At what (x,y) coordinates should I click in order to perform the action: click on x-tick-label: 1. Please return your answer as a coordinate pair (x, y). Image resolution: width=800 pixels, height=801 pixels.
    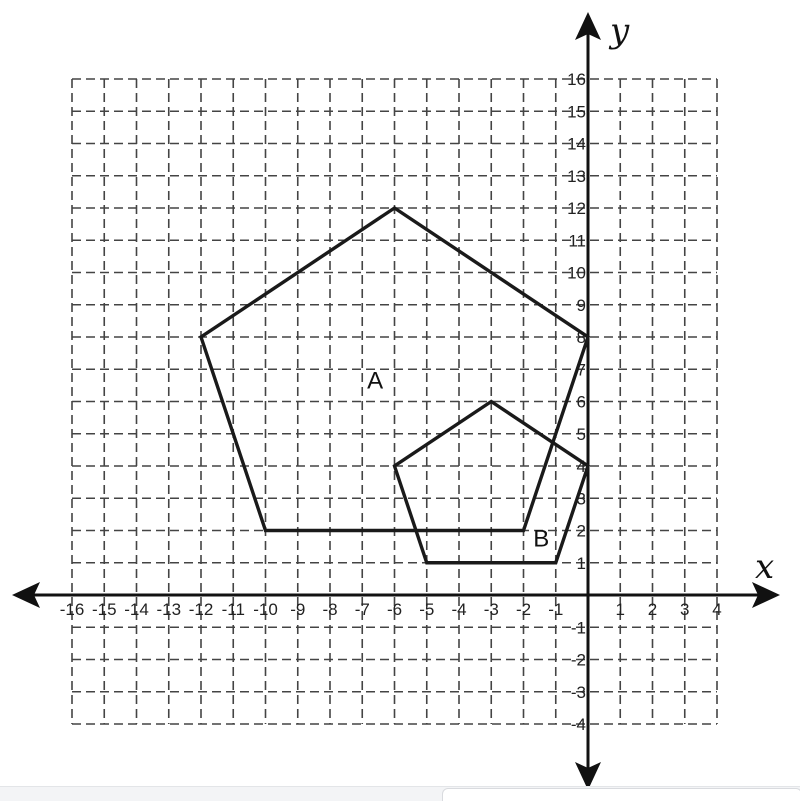
    Looking at the image, I should click on (620, 609).